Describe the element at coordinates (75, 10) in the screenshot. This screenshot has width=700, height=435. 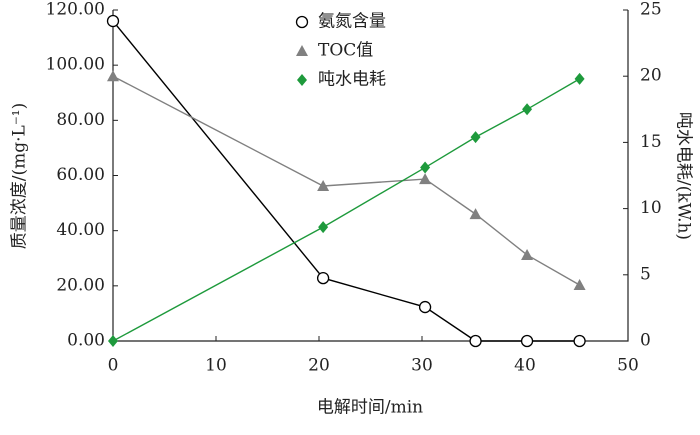
I see `y-tick-label: 120.00` at that location.